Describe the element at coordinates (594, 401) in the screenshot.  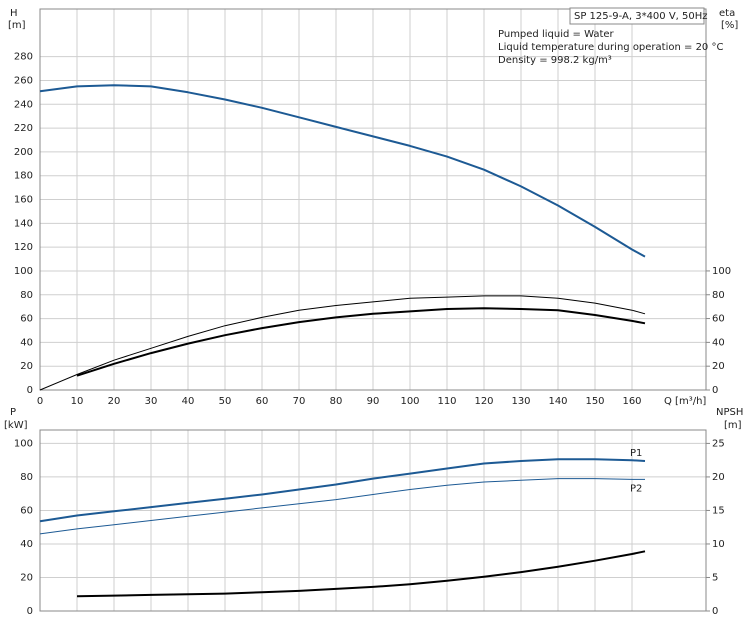
I see `x-tick-label: 150` at that location.